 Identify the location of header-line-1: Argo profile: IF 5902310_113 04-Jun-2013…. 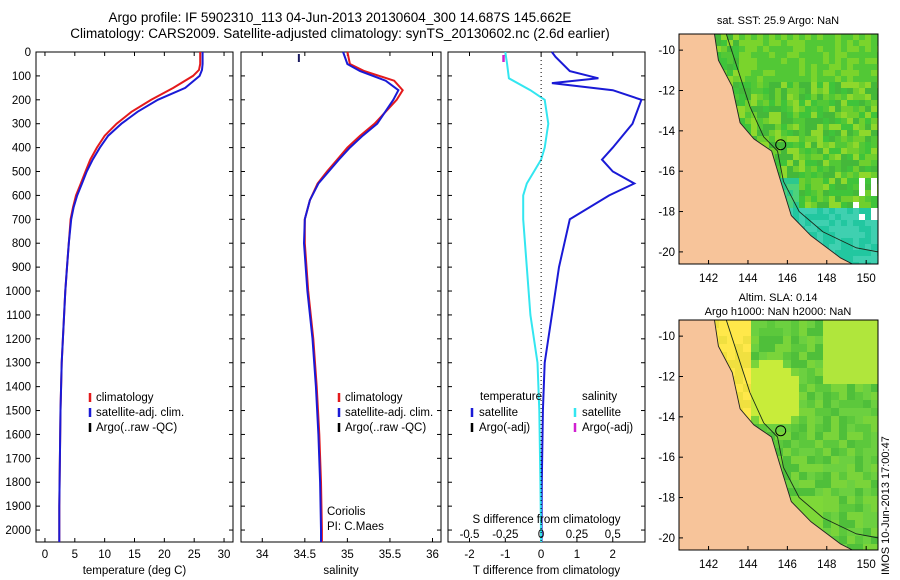
(340, 17).